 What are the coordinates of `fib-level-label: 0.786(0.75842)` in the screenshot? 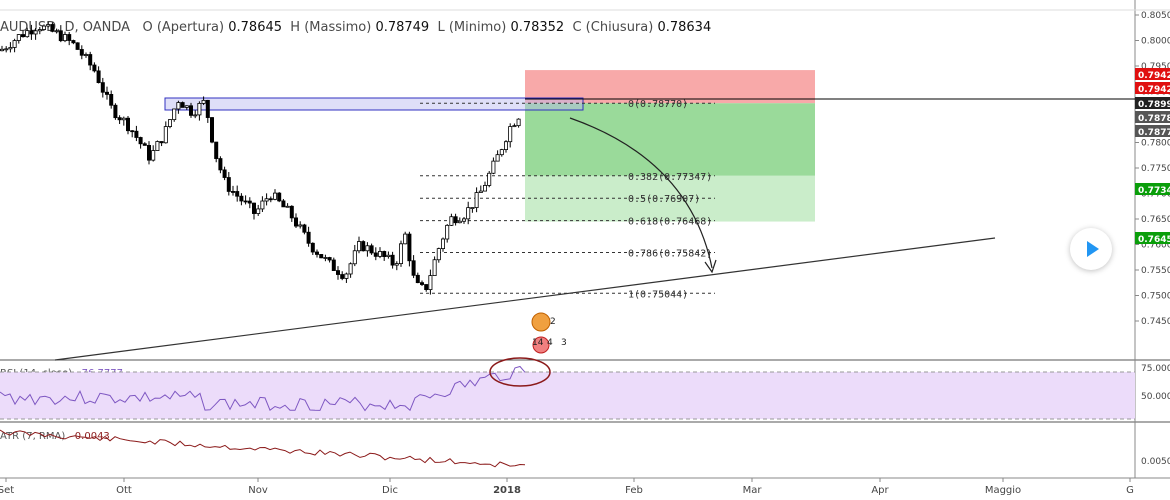 It's located at (670, 254).